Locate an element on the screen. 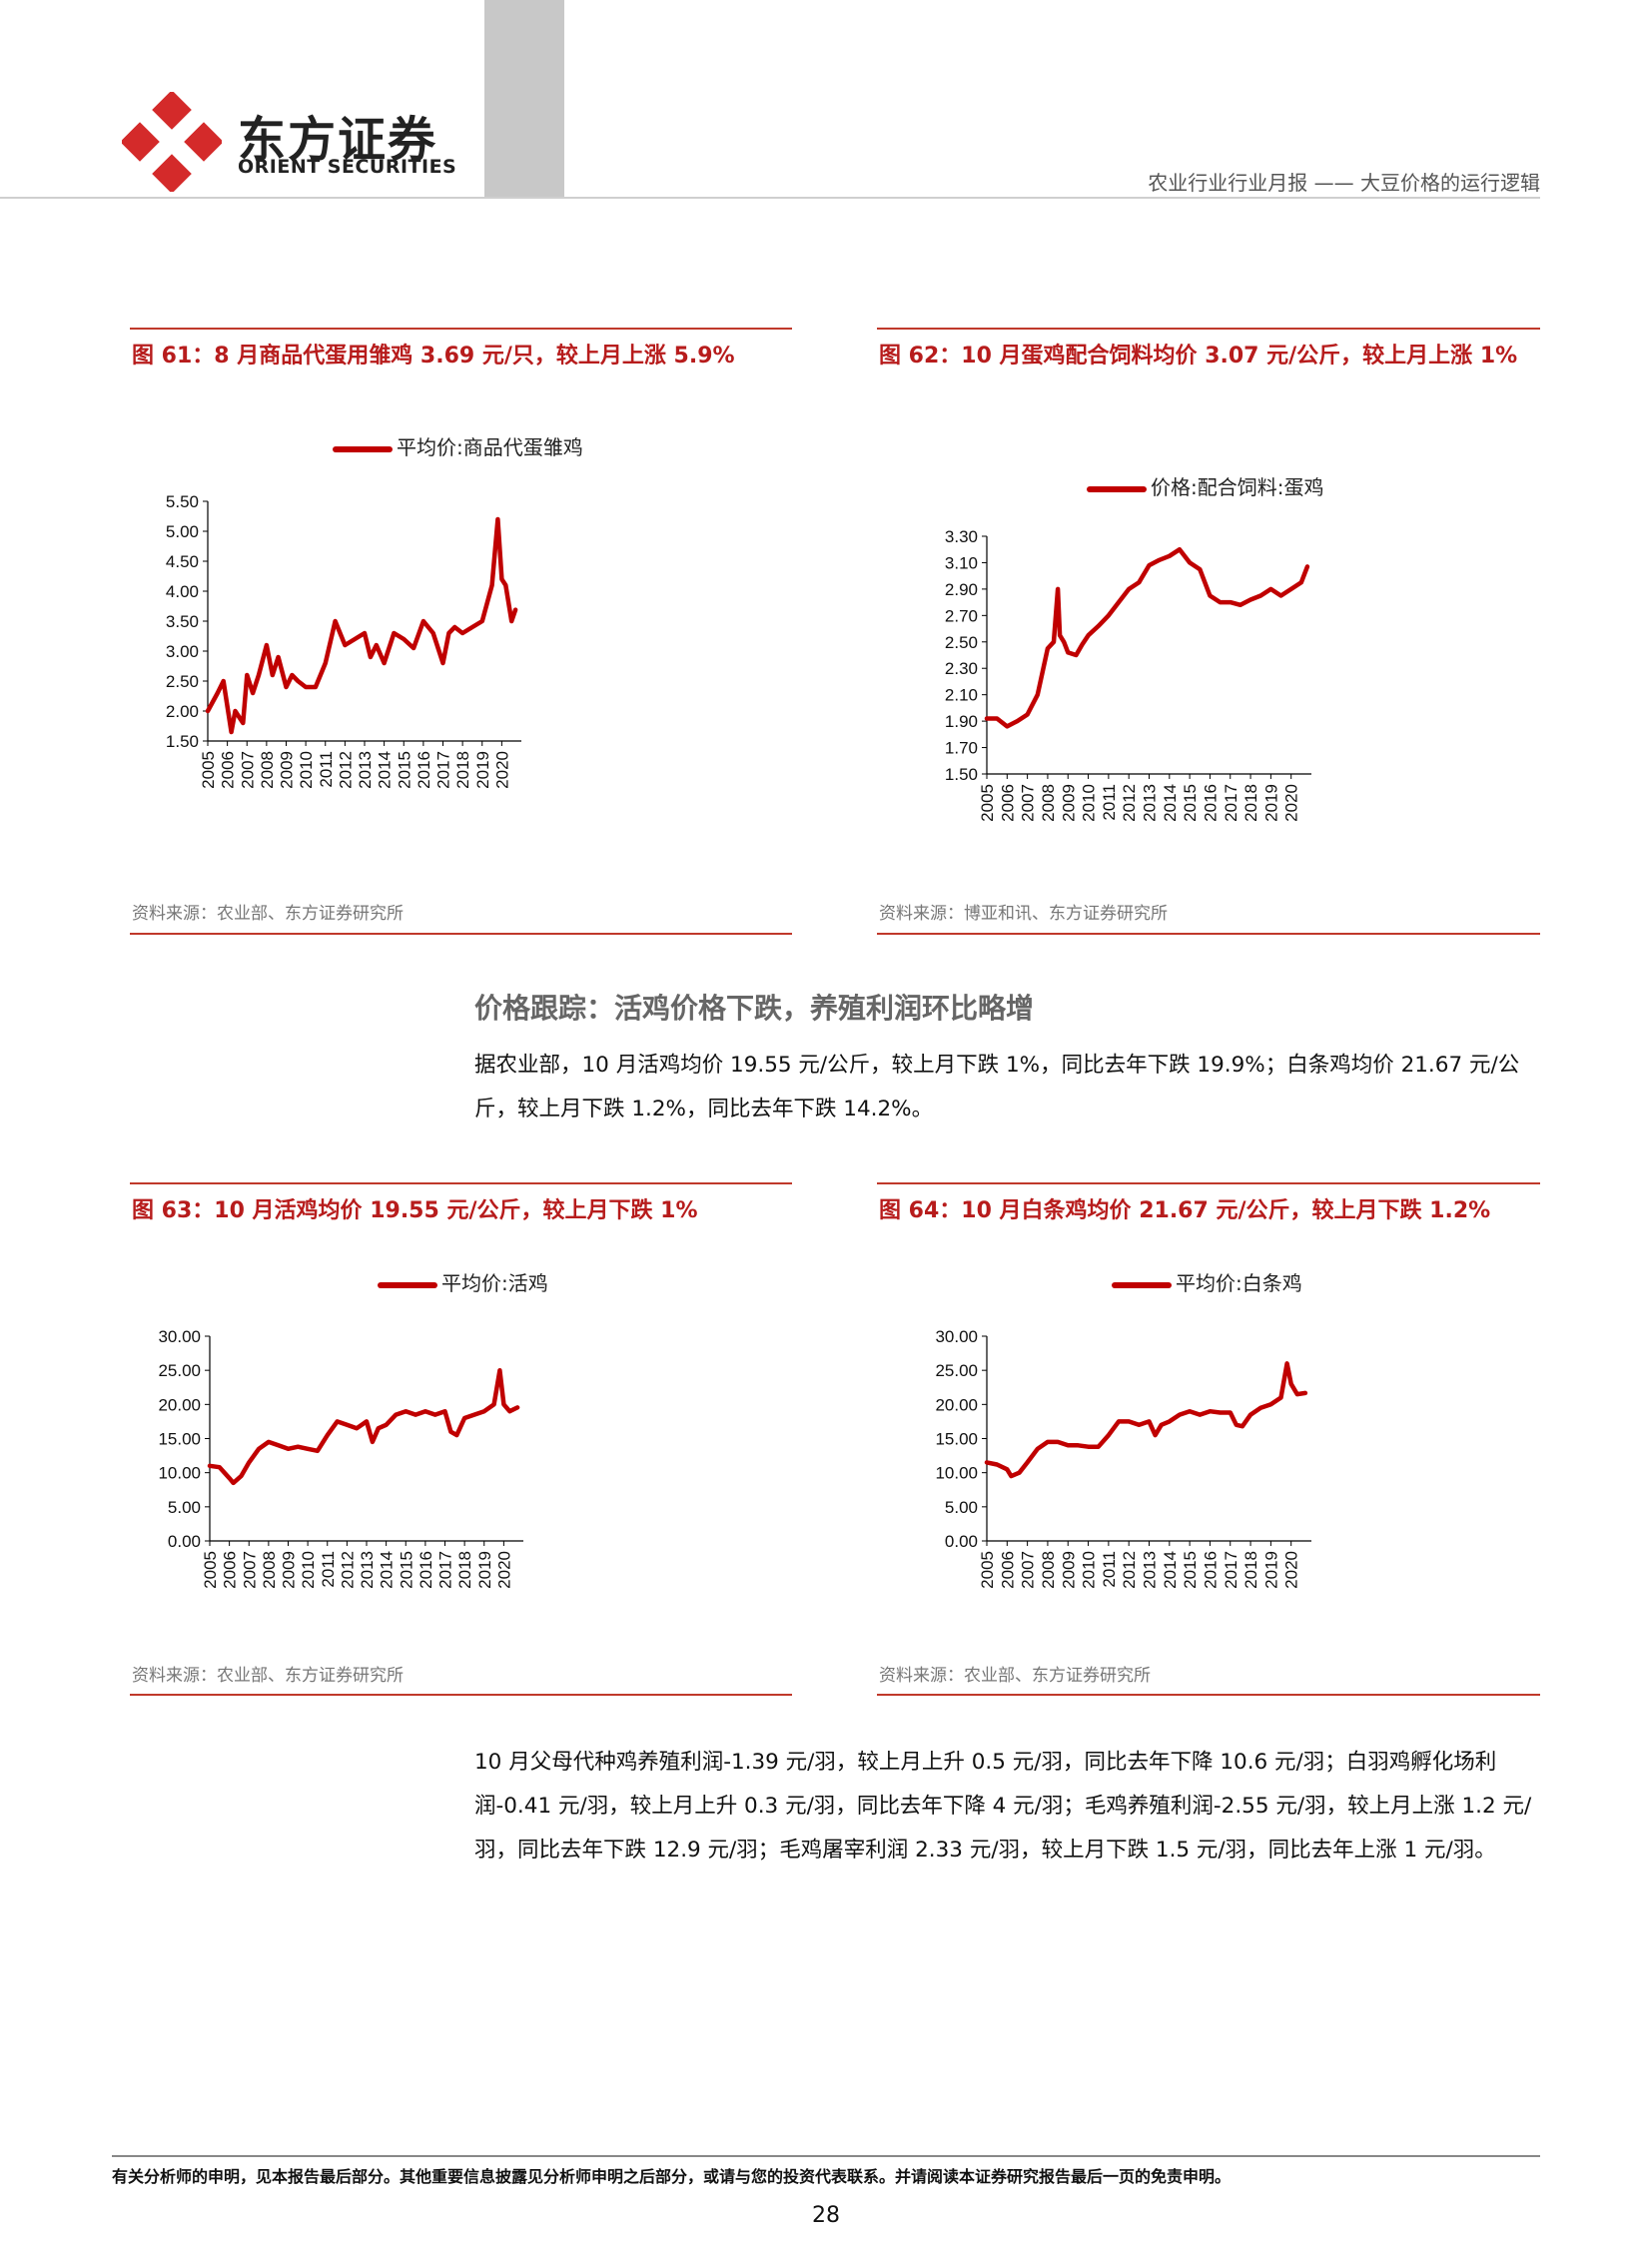 Image resolution: width=1652 pixels, height=2242 pixels. section-title: 价格跟踪：活鸡价格下跌，养殖利润环比略增 is located at coordinates (754, 1008).